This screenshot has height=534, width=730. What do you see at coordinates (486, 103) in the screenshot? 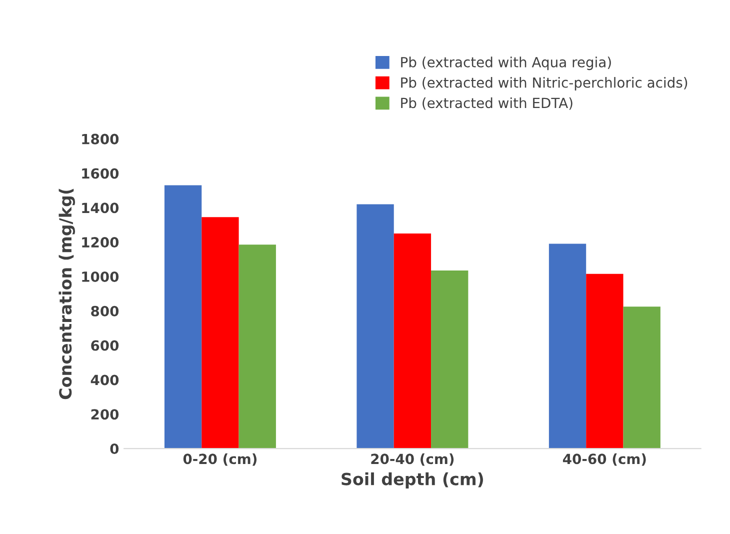
I see `legend-label: Pb (extracted with EDTA)` at bounding box center [486, 103].